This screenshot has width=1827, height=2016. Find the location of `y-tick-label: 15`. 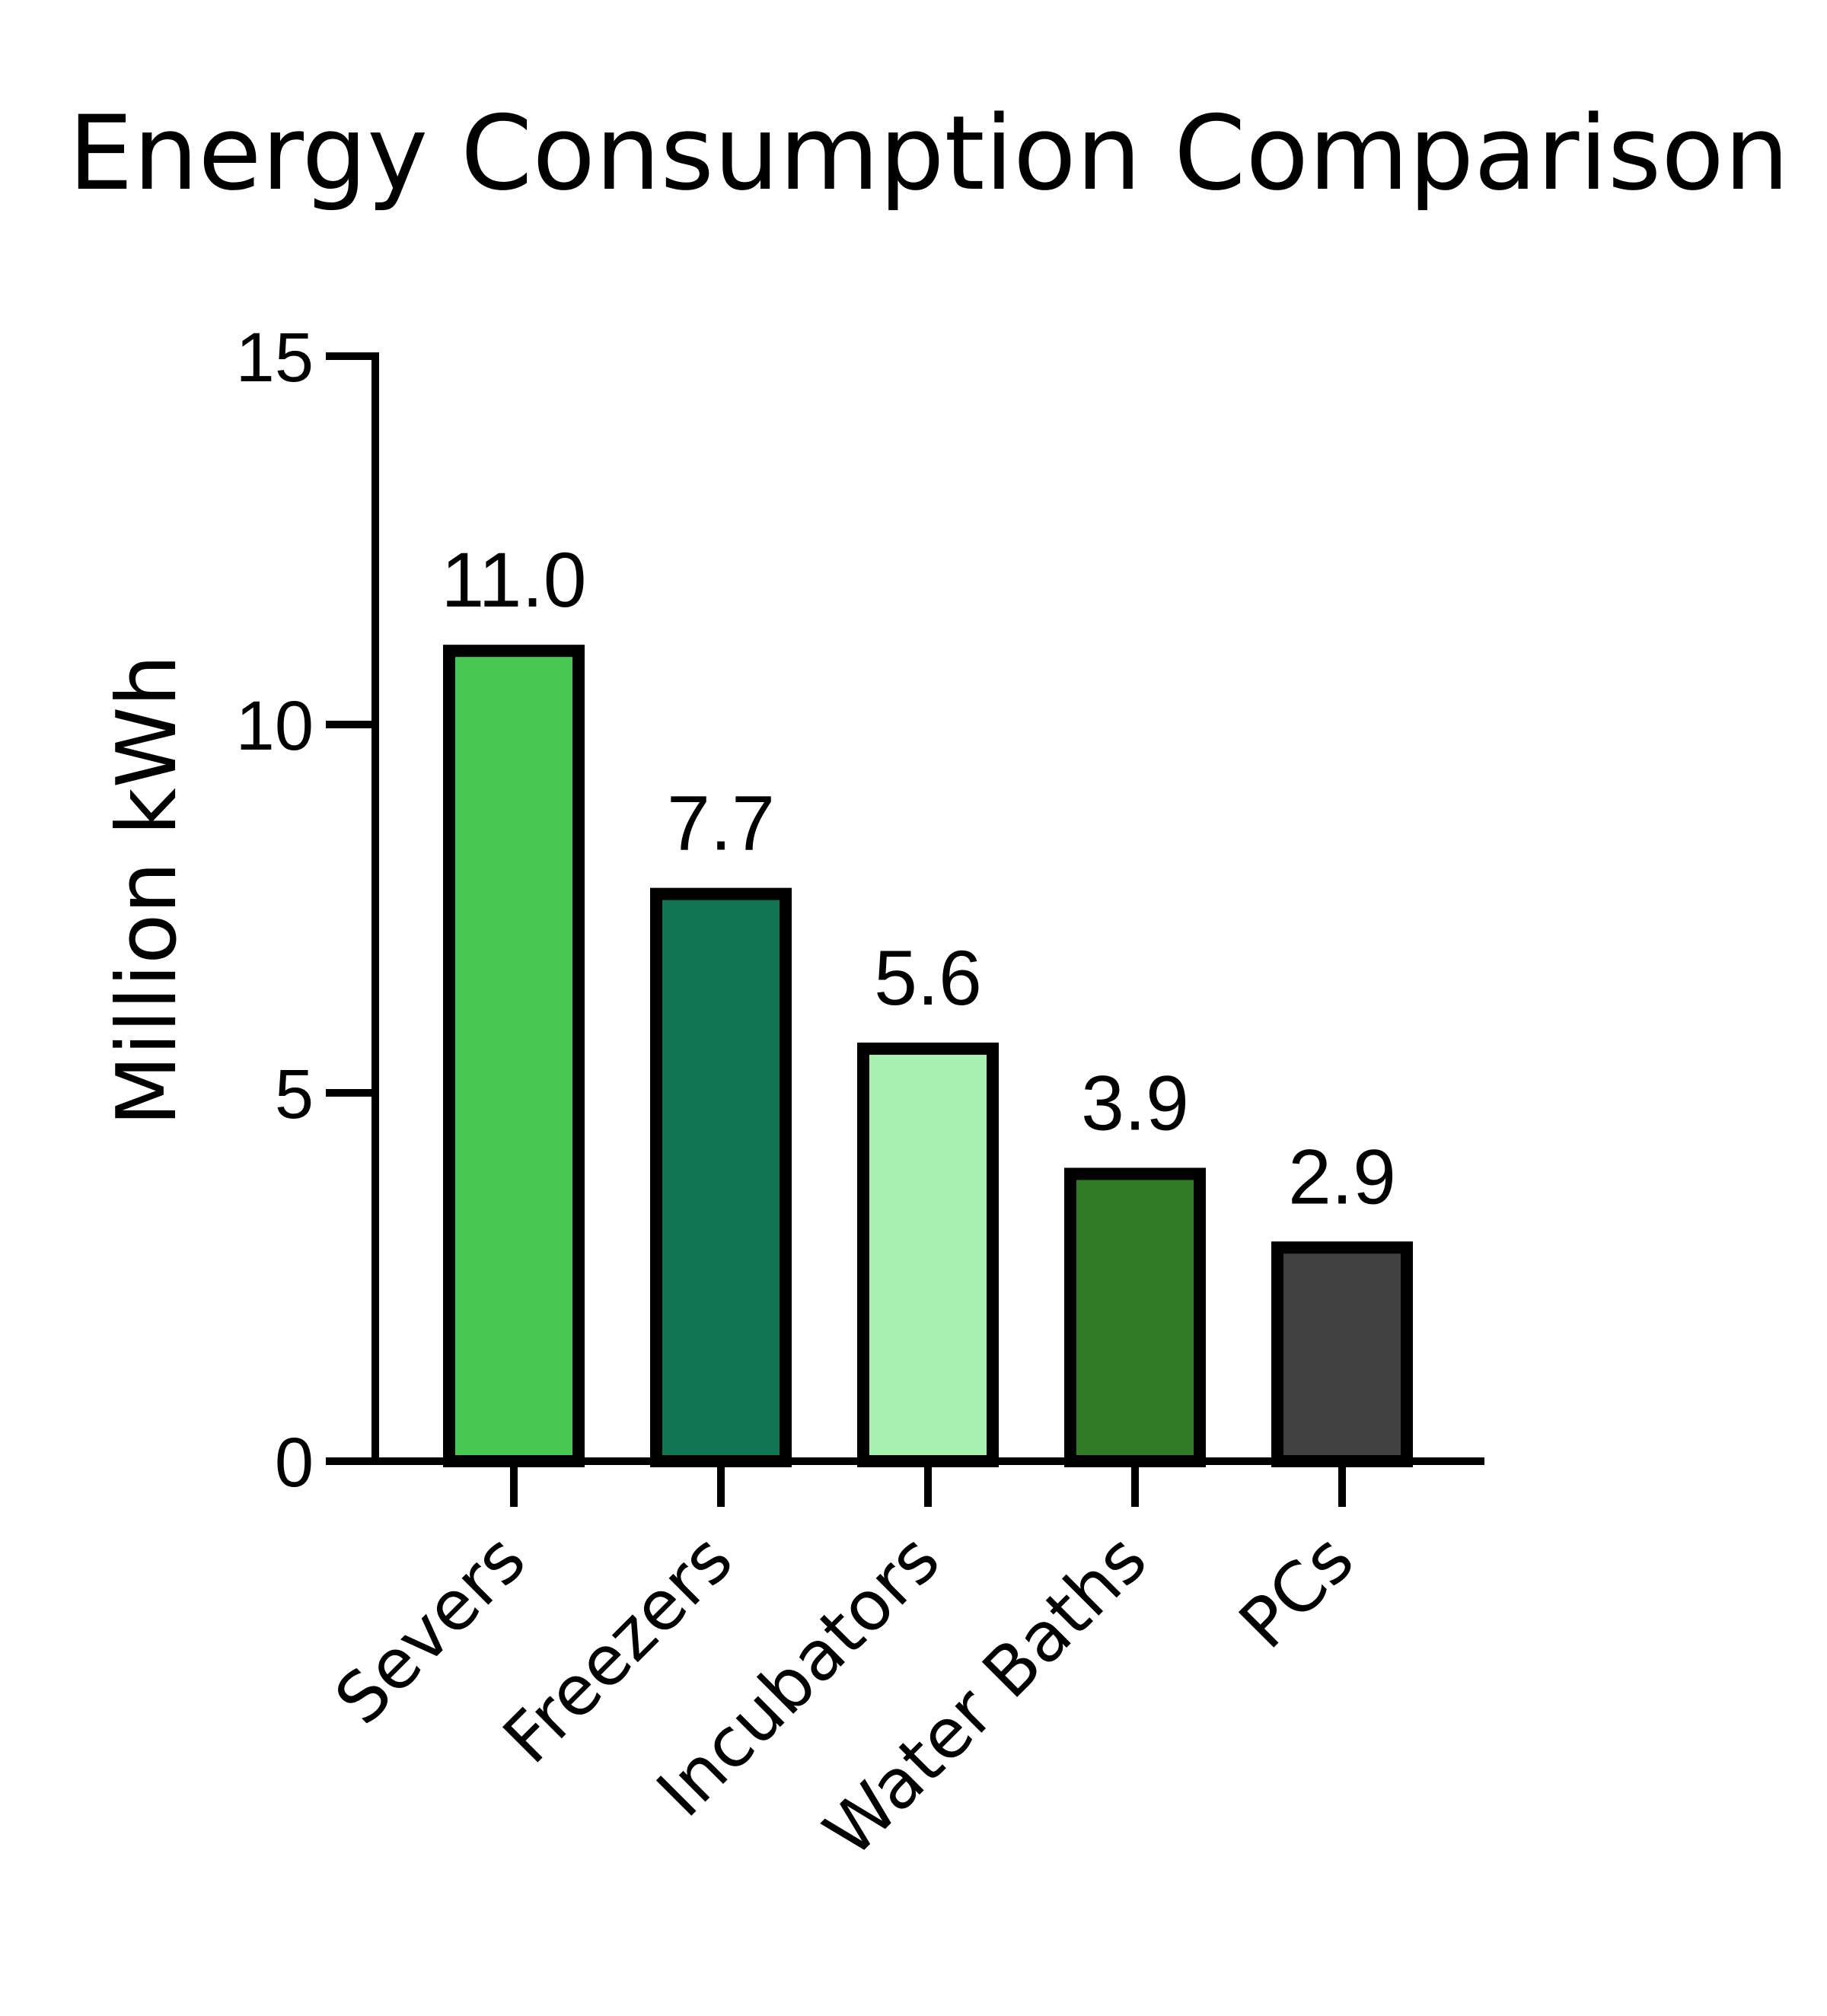

y-tick-label: 15 is located at coordinates (275, 358).